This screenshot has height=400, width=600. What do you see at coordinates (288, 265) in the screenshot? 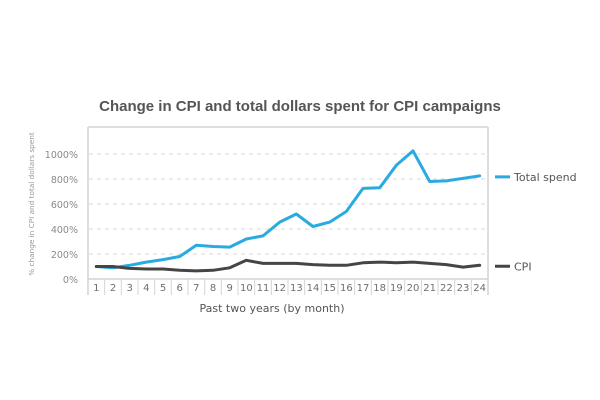
I see `series-line-cpi` at bounding box center [288, 265].